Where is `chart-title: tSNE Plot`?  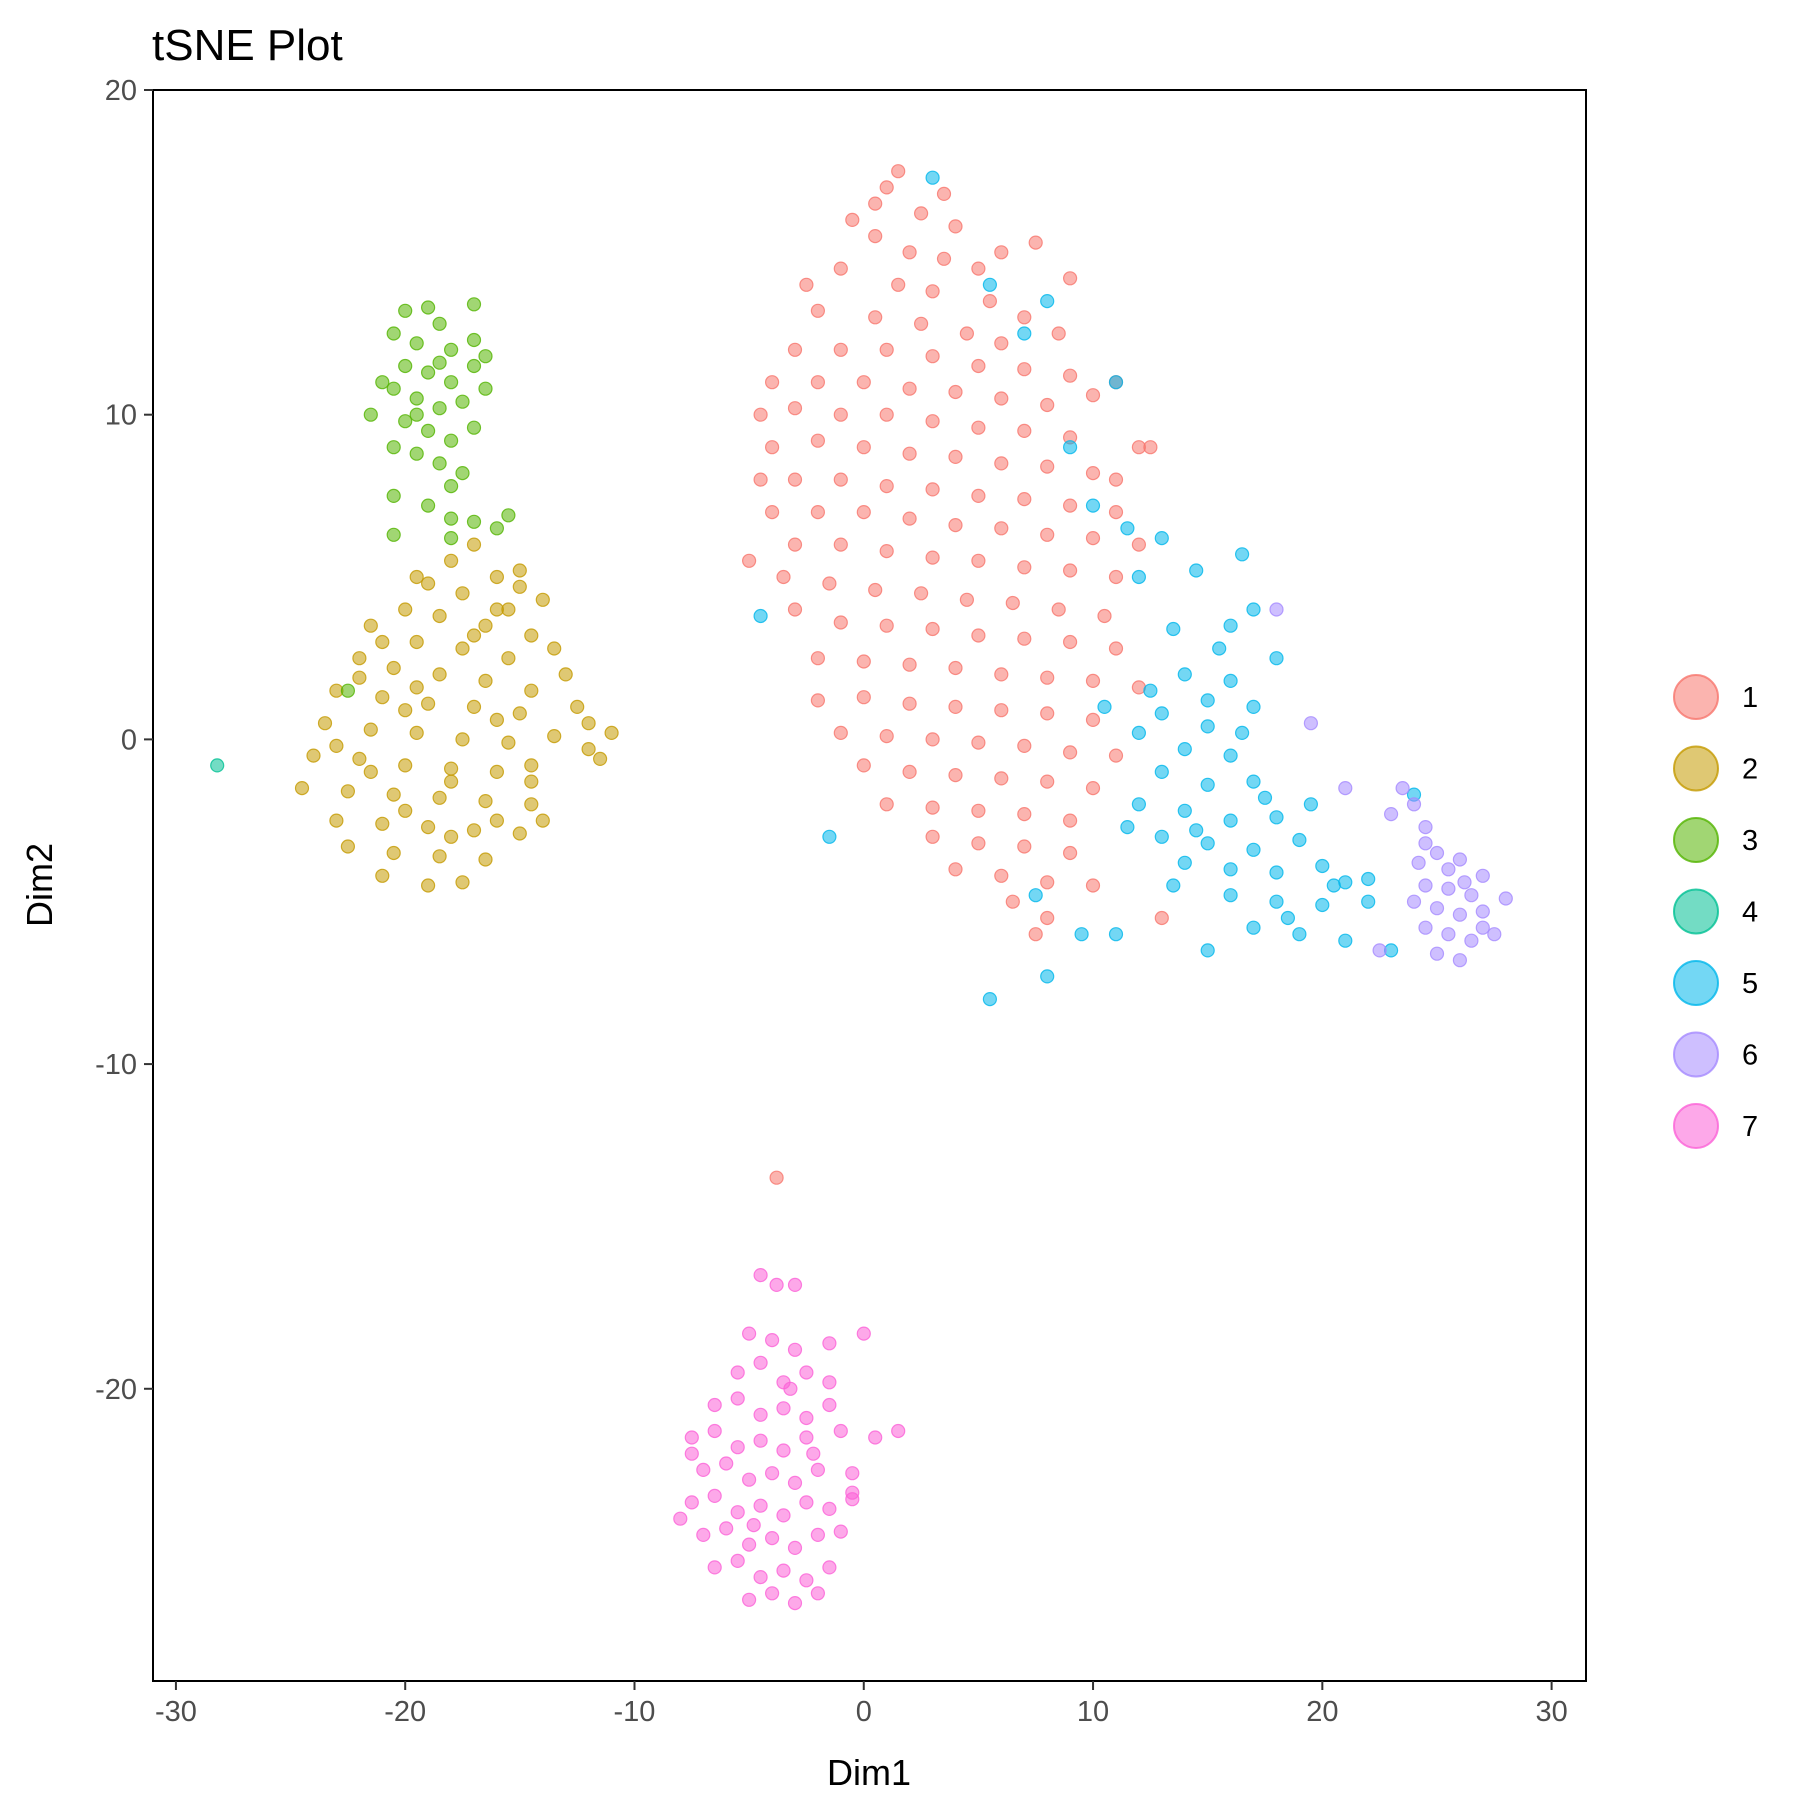
chart-title: tSNE Plot is located at coordinates (247, 45).